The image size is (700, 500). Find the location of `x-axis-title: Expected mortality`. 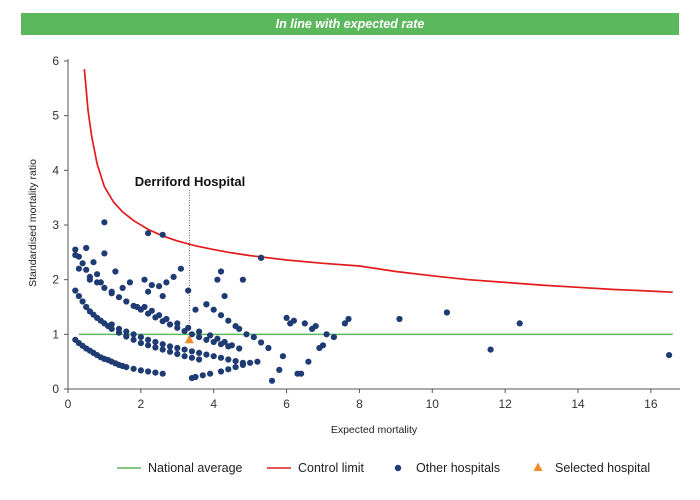

x-axis-title: Expected mortality is located at coordinates (374, 430).